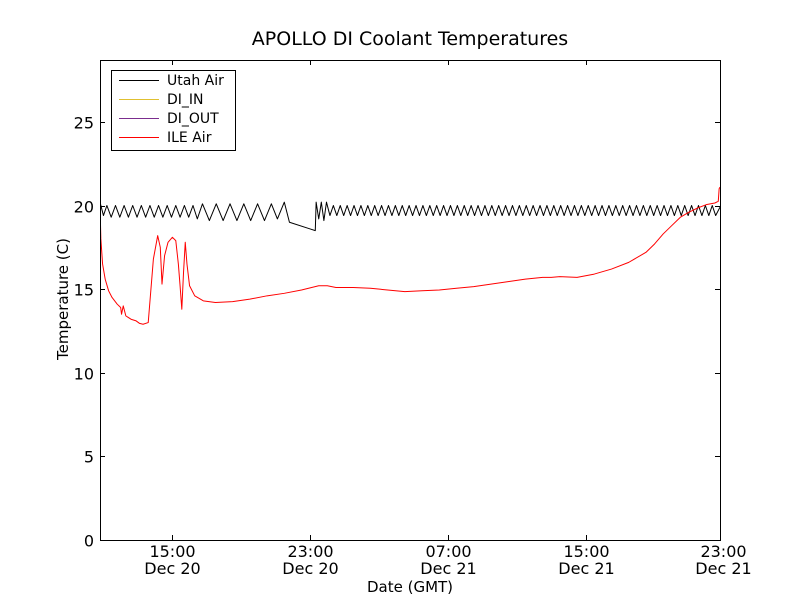 Image resolution: width=800 pixels, height=600 pixels. Describe the element at coordinates (410, 39) in the screenshot. I see `chart-title: APOLLO DI Coolant Temperatures` at that location.